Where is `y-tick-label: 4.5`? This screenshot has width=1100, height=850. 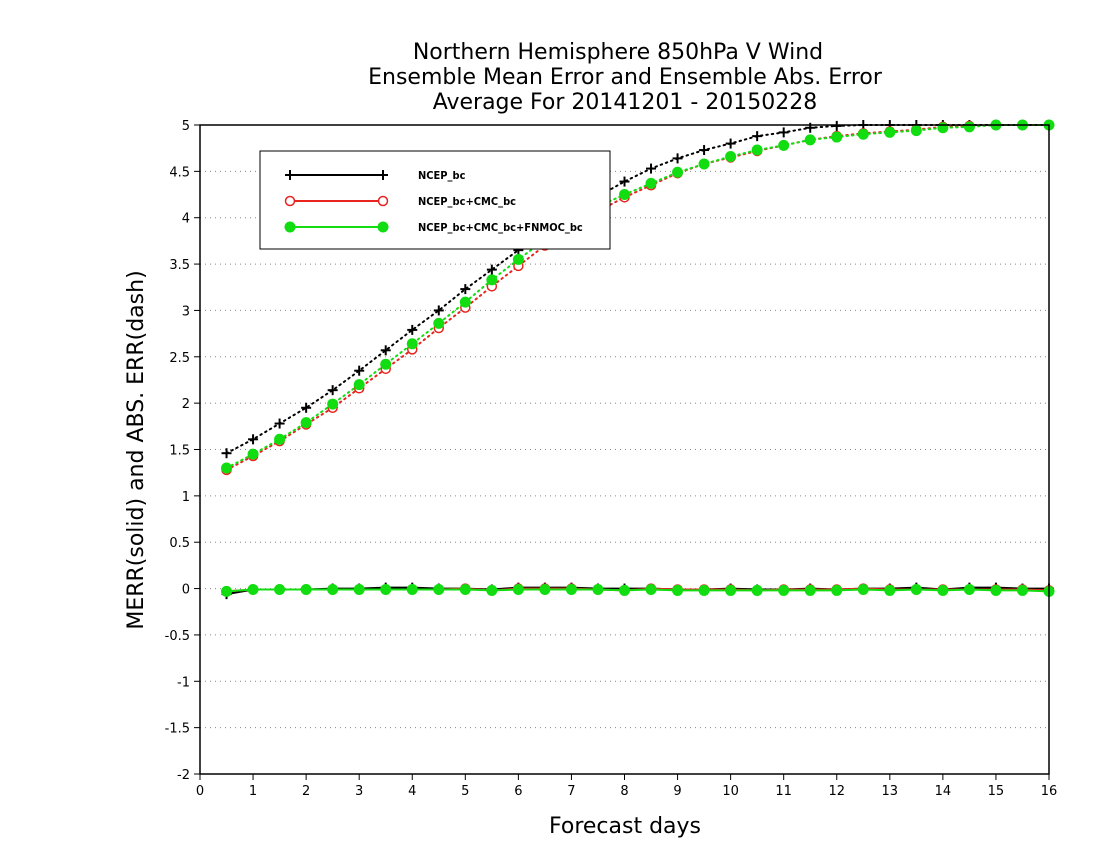
y-tick-label: 4.5 is located at coordinates (179, 172).